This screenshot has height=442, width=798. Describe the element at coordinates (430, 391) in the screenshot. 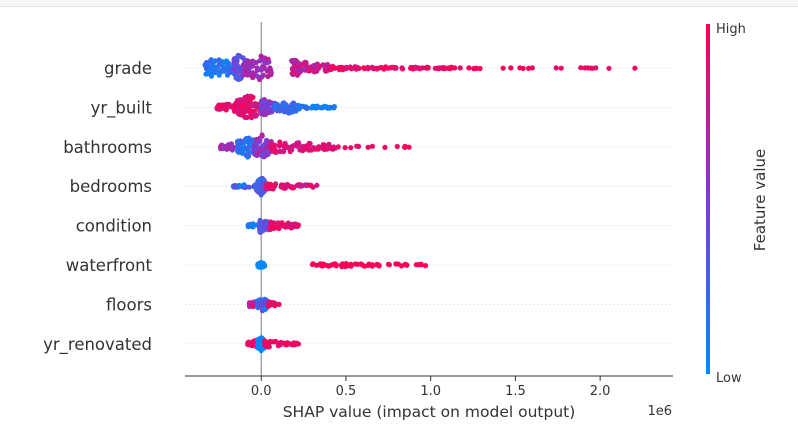

I see `x-tick-label: 1.0` at that location.